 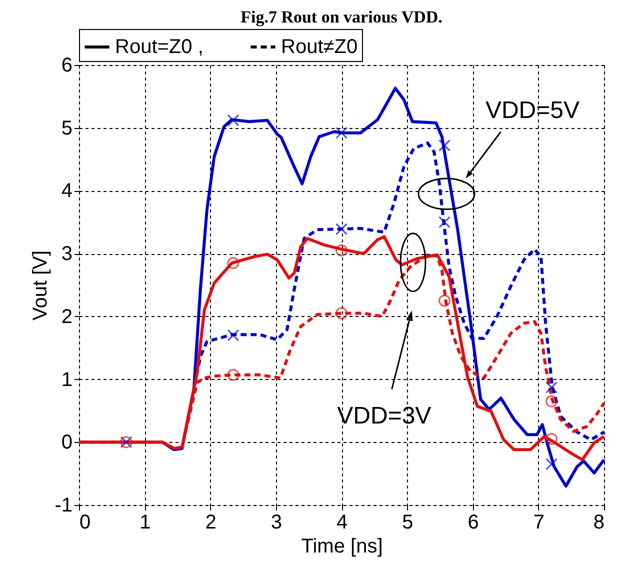 What do you see at coordinates (342, 547) in the screenshot?
I see `x-axis-title: Time [ns]` at bounding box center [342, 547].